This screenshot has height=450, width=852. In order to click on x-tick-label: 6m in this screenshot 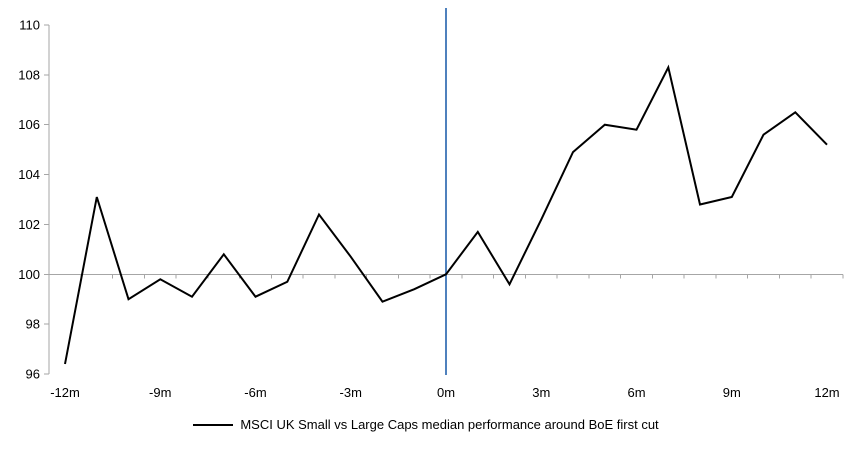, I will do `click(636, 392)`.